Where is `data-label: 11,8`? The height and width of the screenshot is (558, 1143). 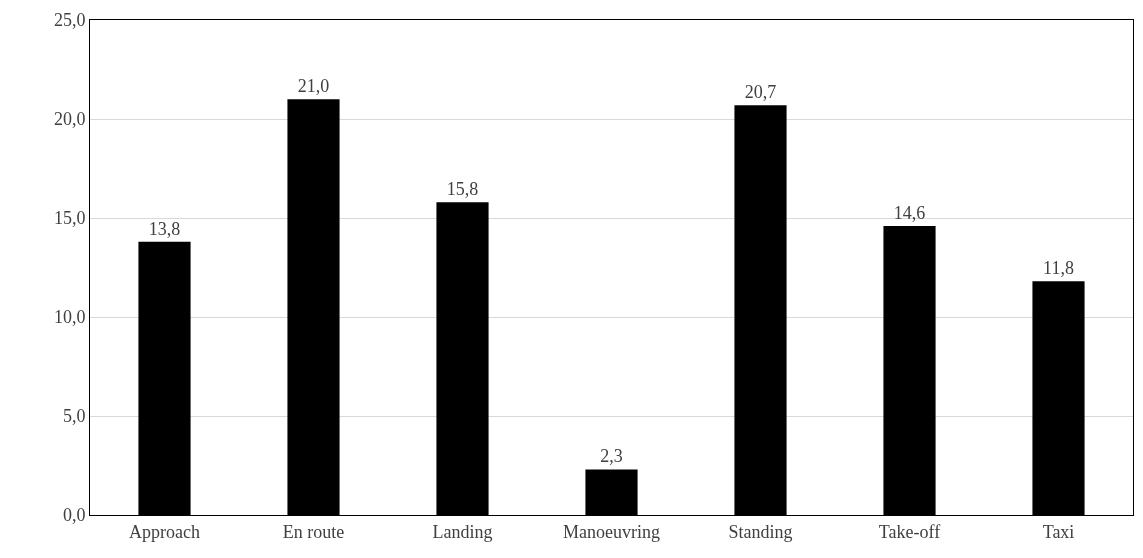 data-label: 11,8 is located at coordinates (1058, 268).